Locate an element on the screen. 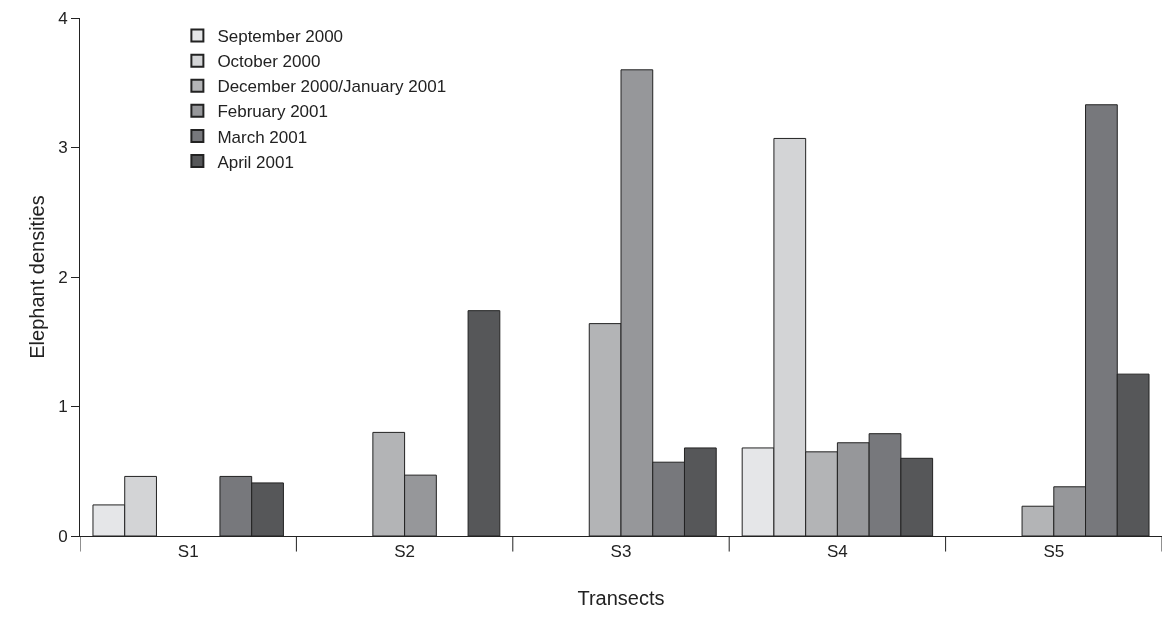 Image resolution: width=1172 pixels, height=622 pixels. x-tick-label: S4 is located at coordinates (837, 552).